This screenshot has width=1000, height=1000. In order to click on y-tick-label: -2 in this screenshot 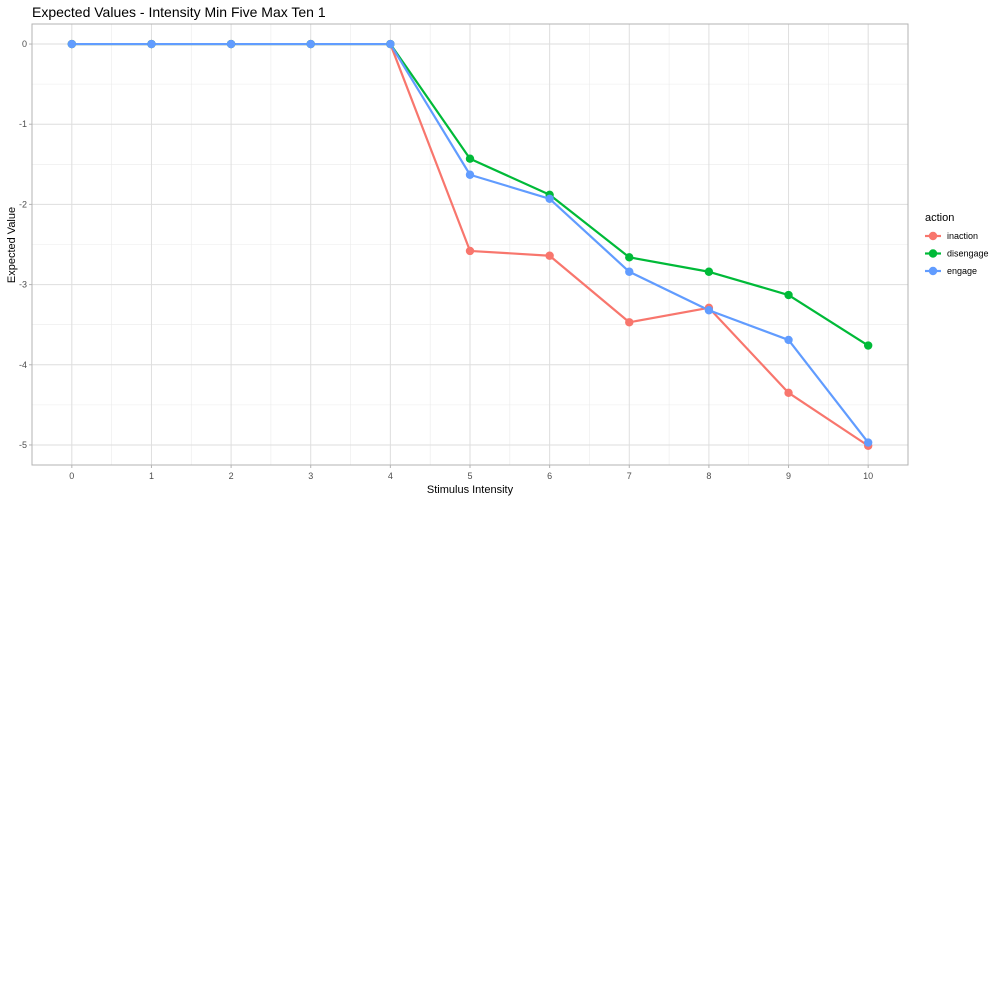, I will do `click(23, 204)`.